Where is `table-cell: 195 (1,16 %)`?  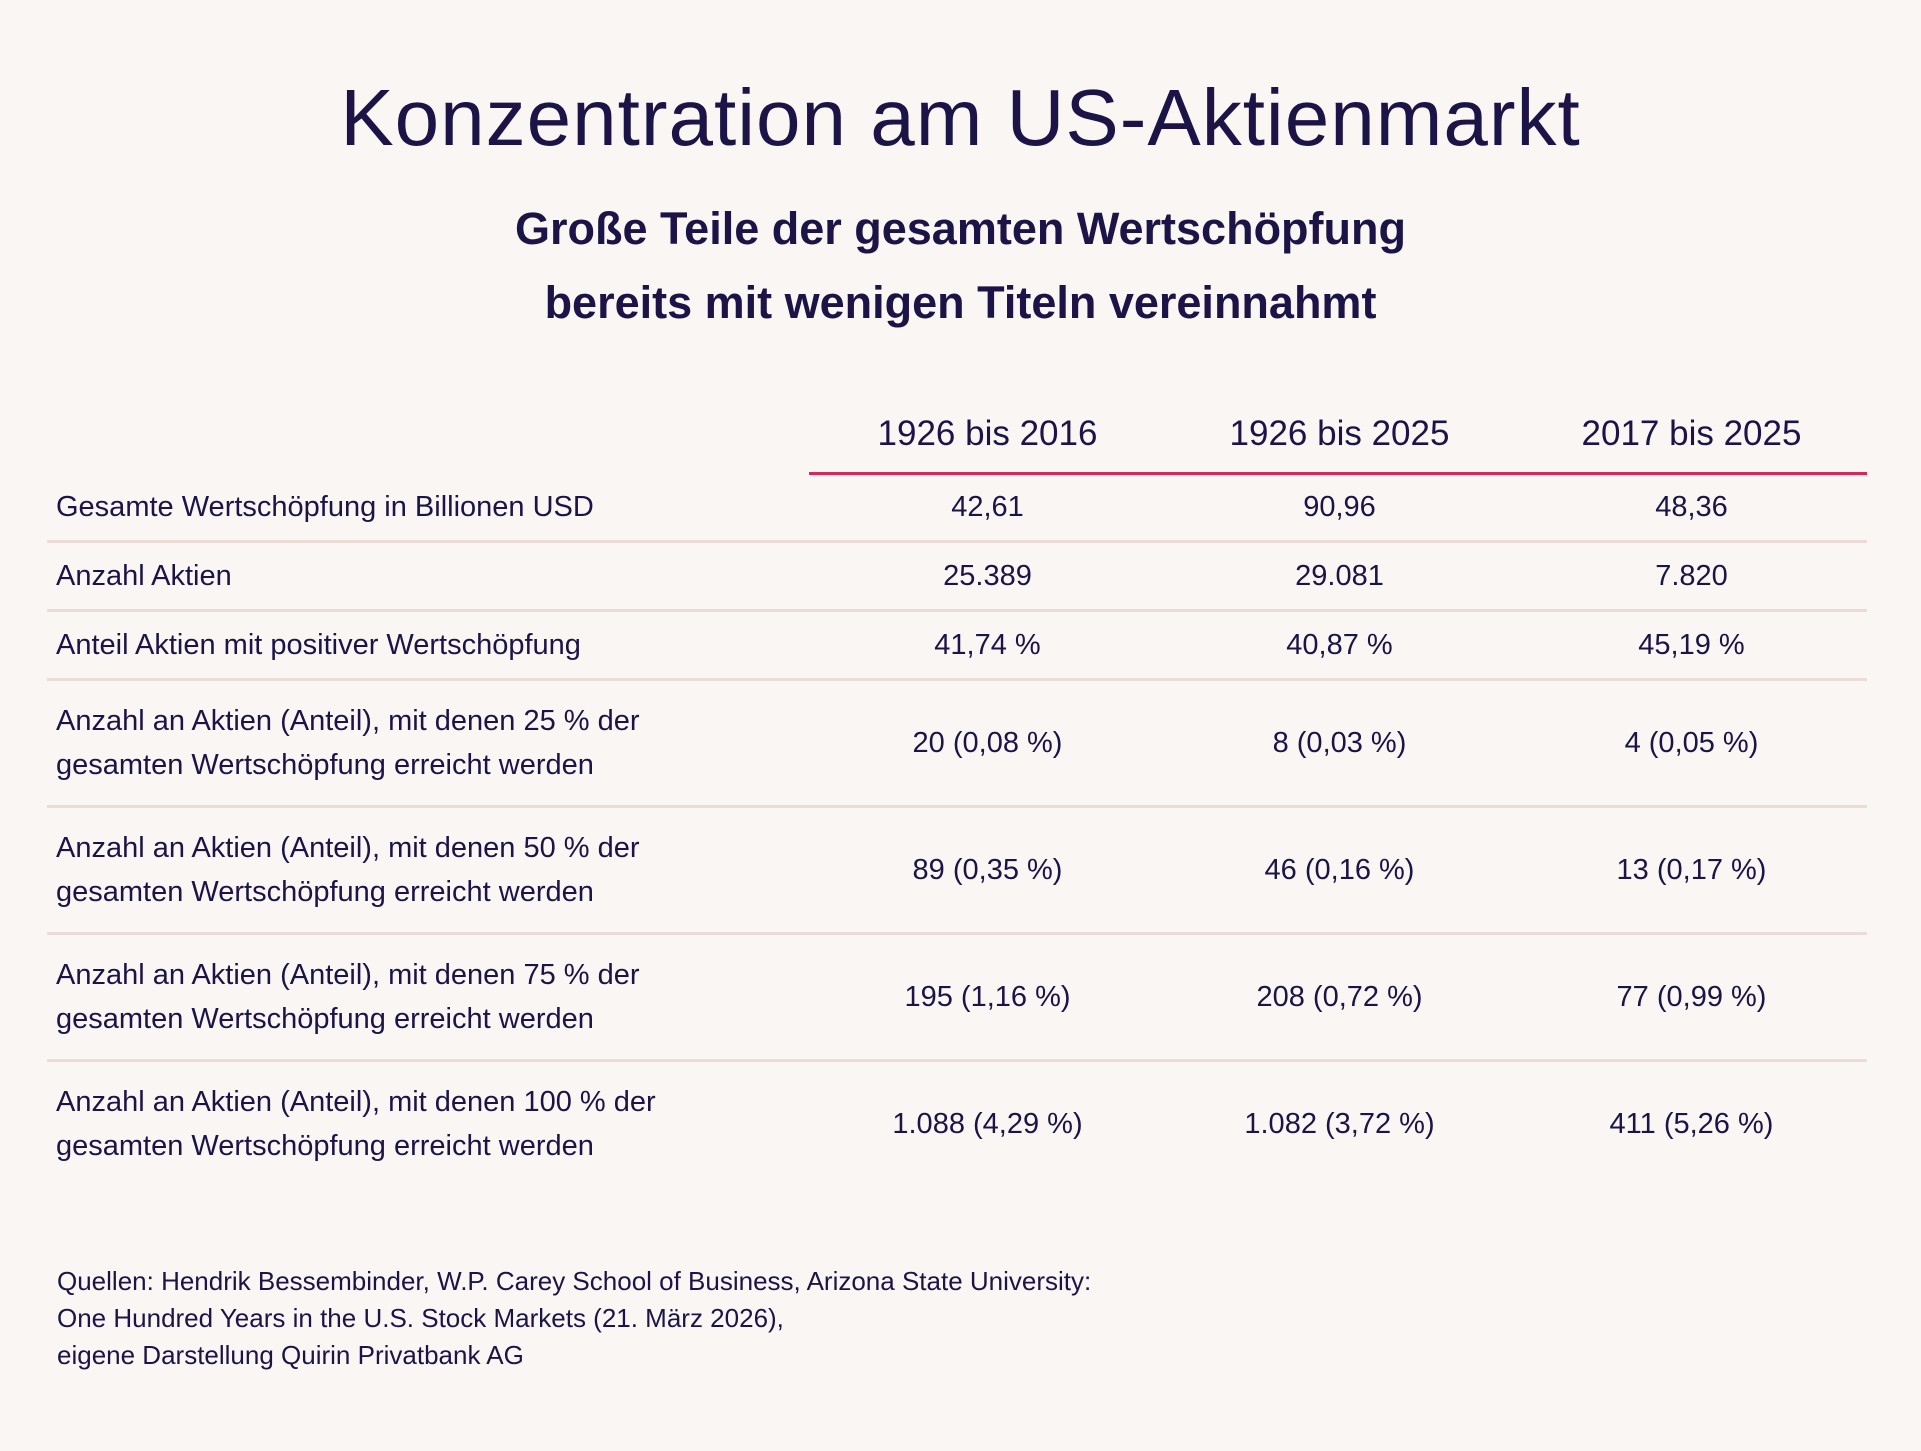
table-cell: 195 (1,16 %) is located at coordinates (987, 996).